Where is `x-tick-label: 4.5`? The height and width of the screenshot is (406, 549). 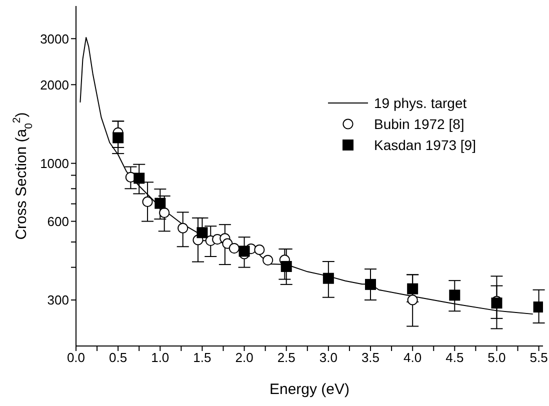 x-tick-label: 4.5 is located at coordinates (455, 358).